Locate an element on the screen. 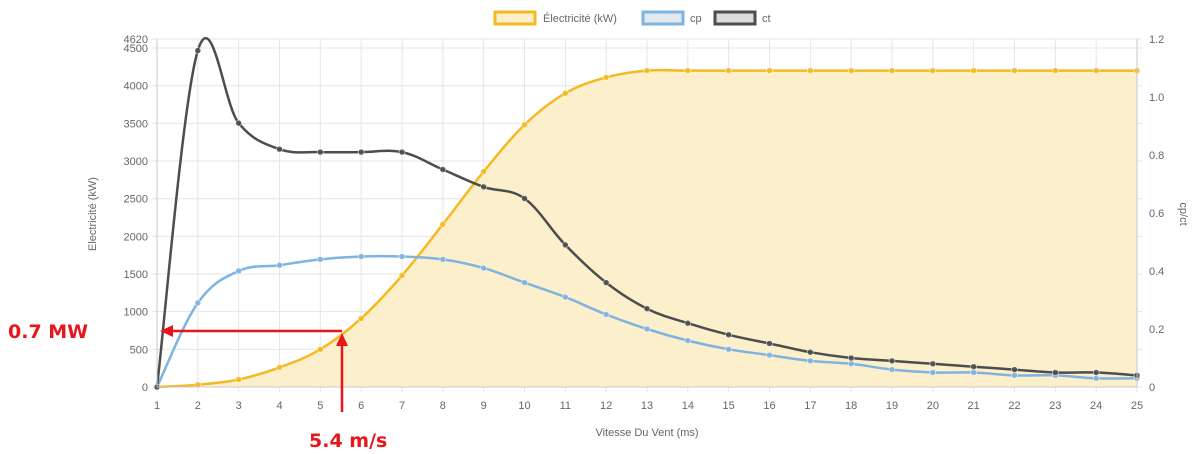  x-tick-label: 2 is located at coordinates (198, 406).